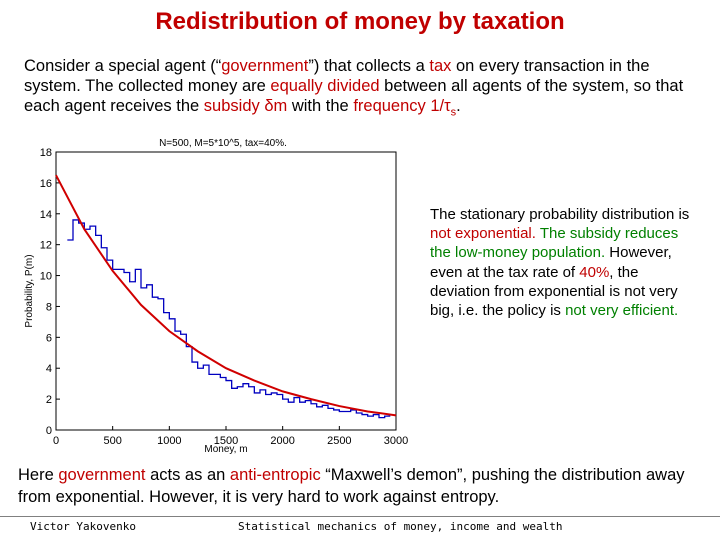  I want to click on y-tick-label: 8, so click(49, 307).